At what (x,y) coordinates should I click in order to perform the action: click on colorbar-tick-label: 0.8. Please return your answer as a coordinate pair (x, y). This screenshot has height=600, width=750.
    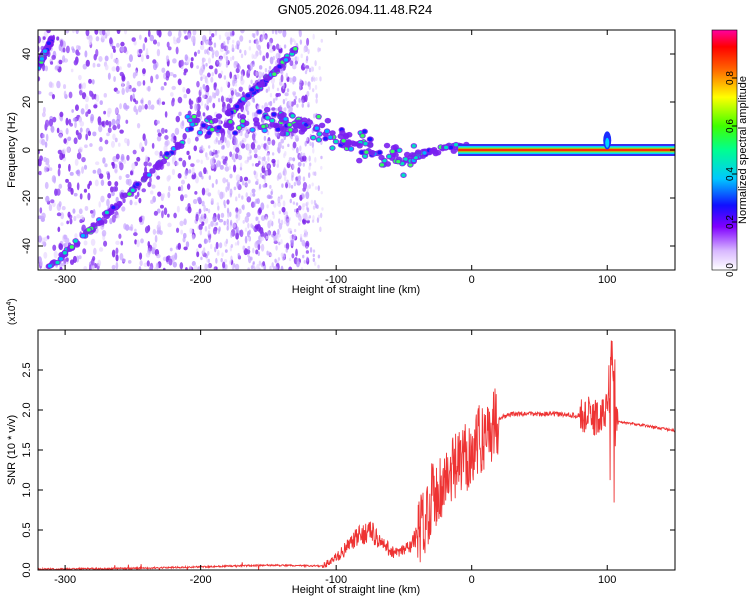
    Looking at the image, I should click on (730, 78).